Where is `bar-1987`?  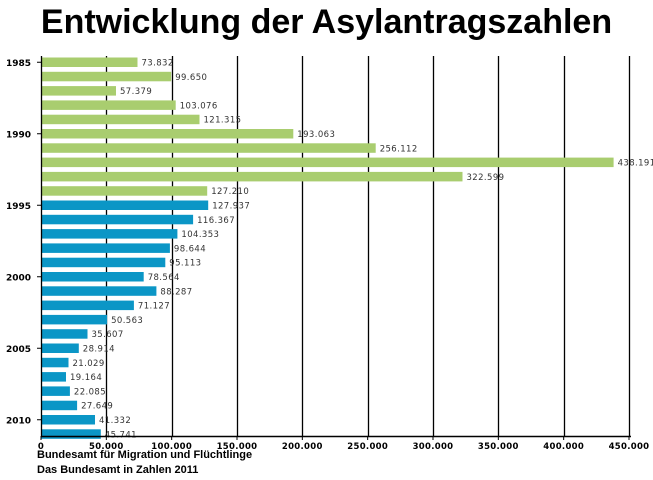
bar-1987 is located at coordinates (78, 91).